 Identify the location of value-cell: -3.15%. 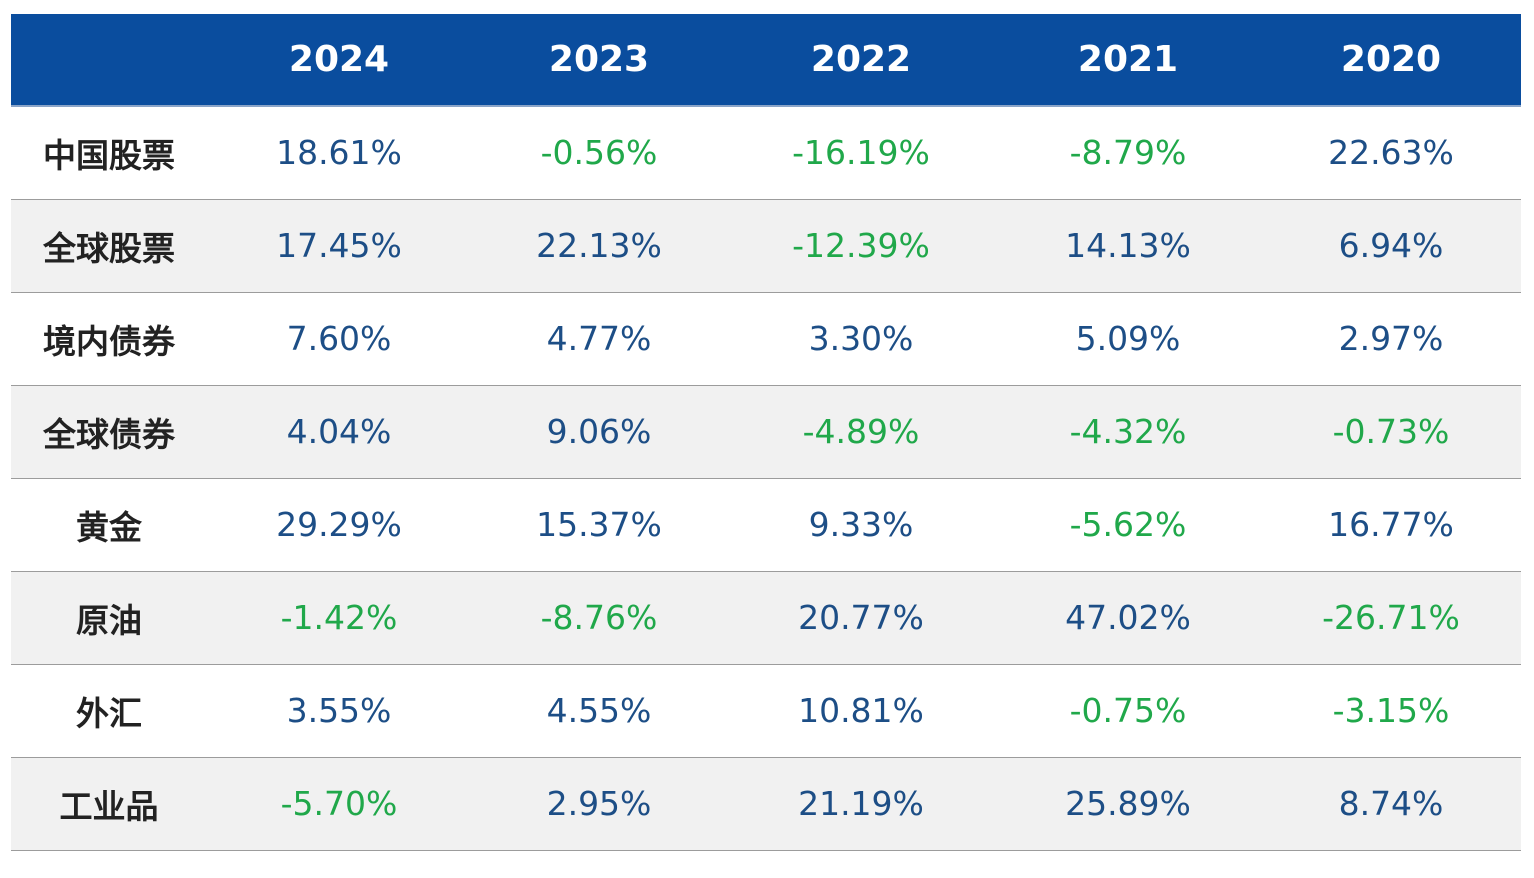
(1391, 710).